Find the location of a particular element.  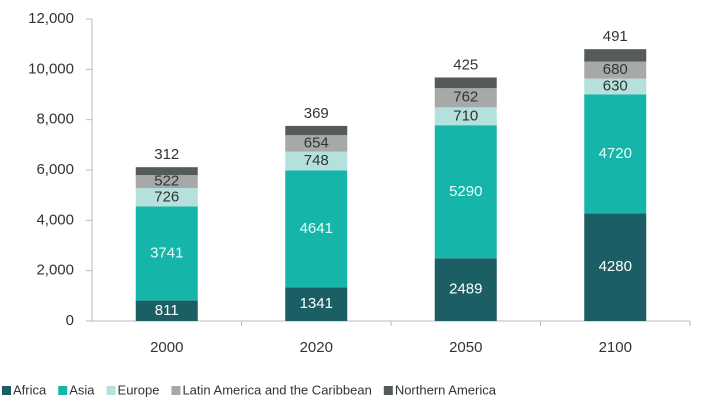

data-label: 4720 is located at coordinates (615, 153).